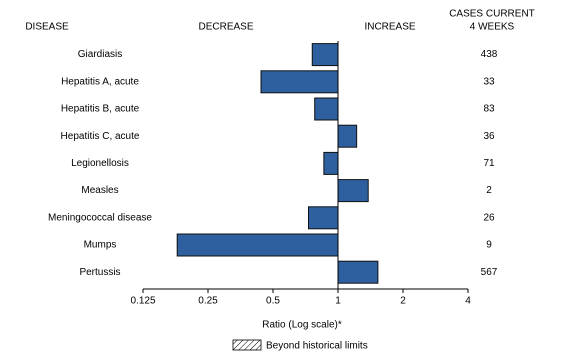  I want to click on cases-value: 26, so click(489, 217).